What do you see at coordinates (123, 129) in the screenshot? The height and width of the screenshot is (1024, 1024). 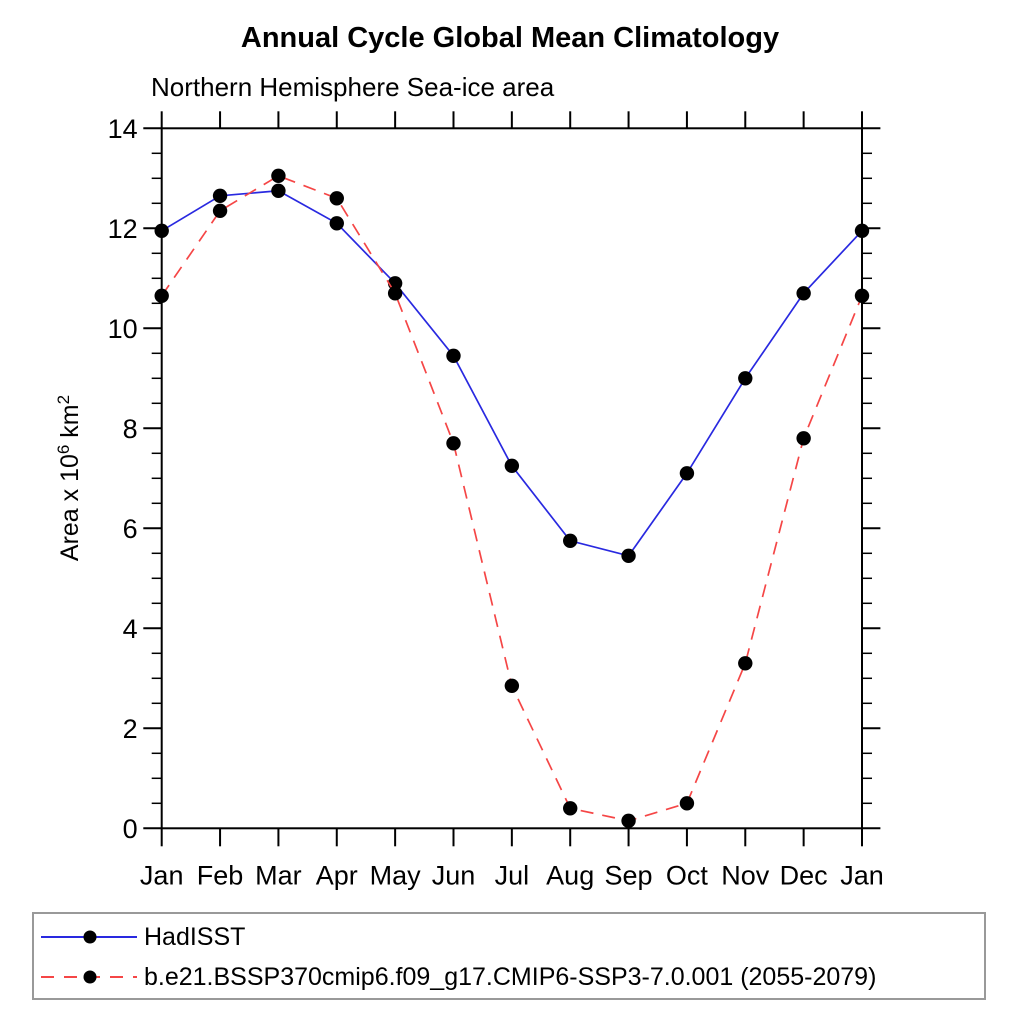 I see `y-tick-label: 14` at bounding box center [123, 129].